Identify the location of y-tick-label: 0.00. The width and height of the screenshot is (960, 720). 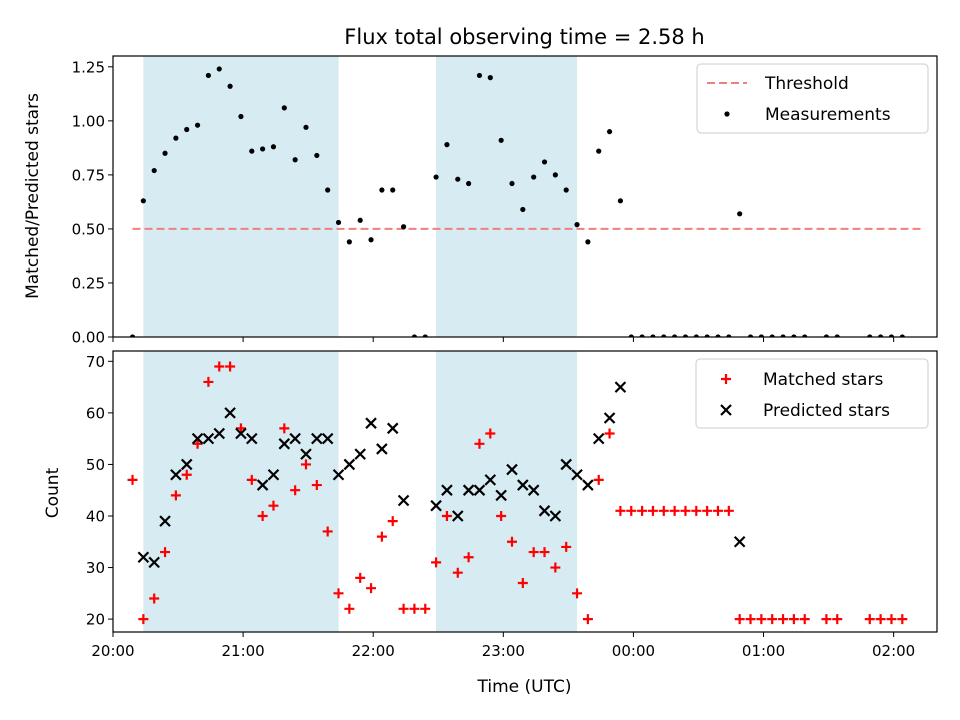
(88, 338).